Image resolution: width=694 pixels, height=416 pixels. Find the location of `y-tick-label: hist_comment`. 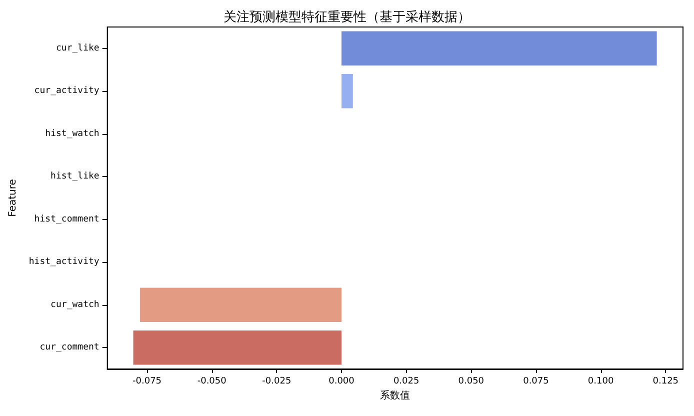

y-tick-label: hist_comment is located at coordinates (67, 219).